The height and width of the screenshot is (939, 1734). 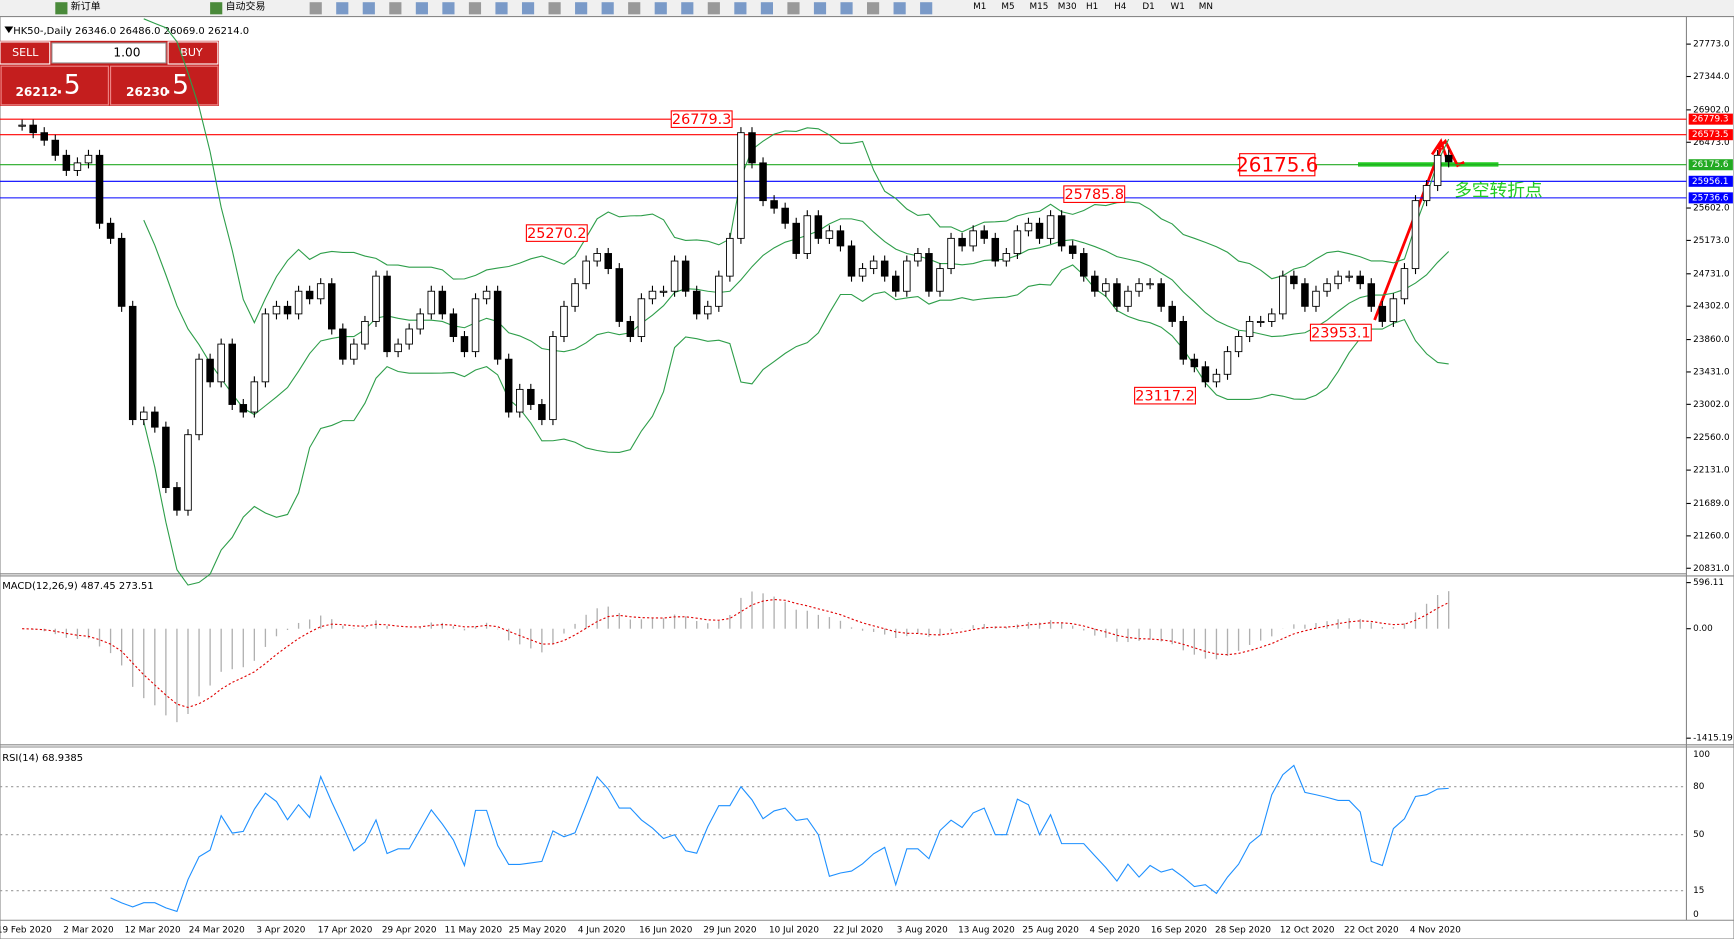 I want to click on timeframe-button: D1, so click(x=1148, y=7).